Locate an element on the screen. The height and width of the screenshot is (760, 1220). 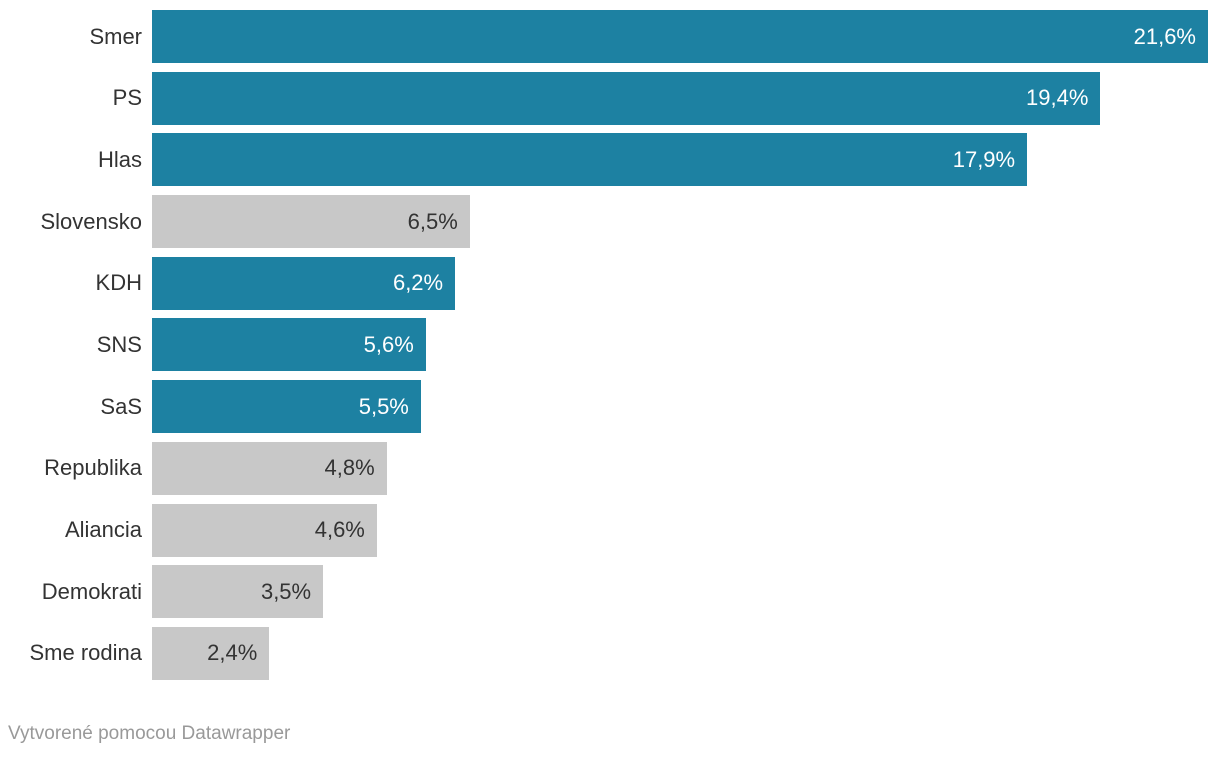
bar: 5,5% is located at coordinates (286, 407).